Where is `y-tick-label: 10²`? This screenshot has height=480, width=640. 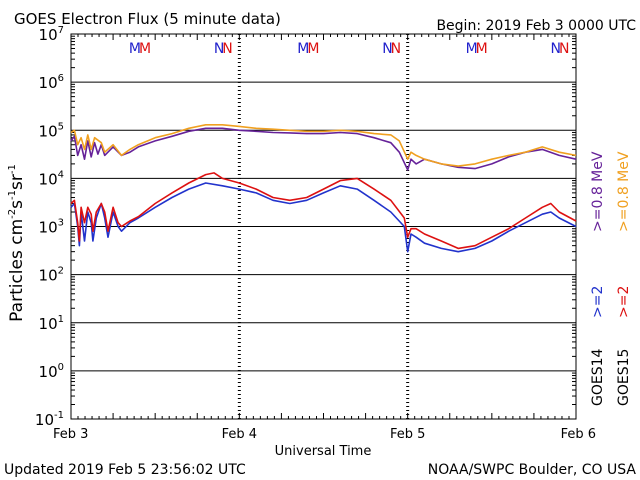
y-tick-label: 10² is located at coordinates (51, 275).